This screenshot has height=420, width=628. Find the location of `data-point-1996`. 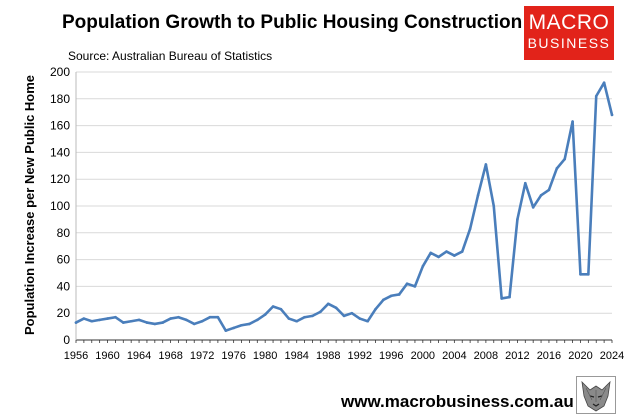

data-point-1996 is located at coordinates (391, 296).